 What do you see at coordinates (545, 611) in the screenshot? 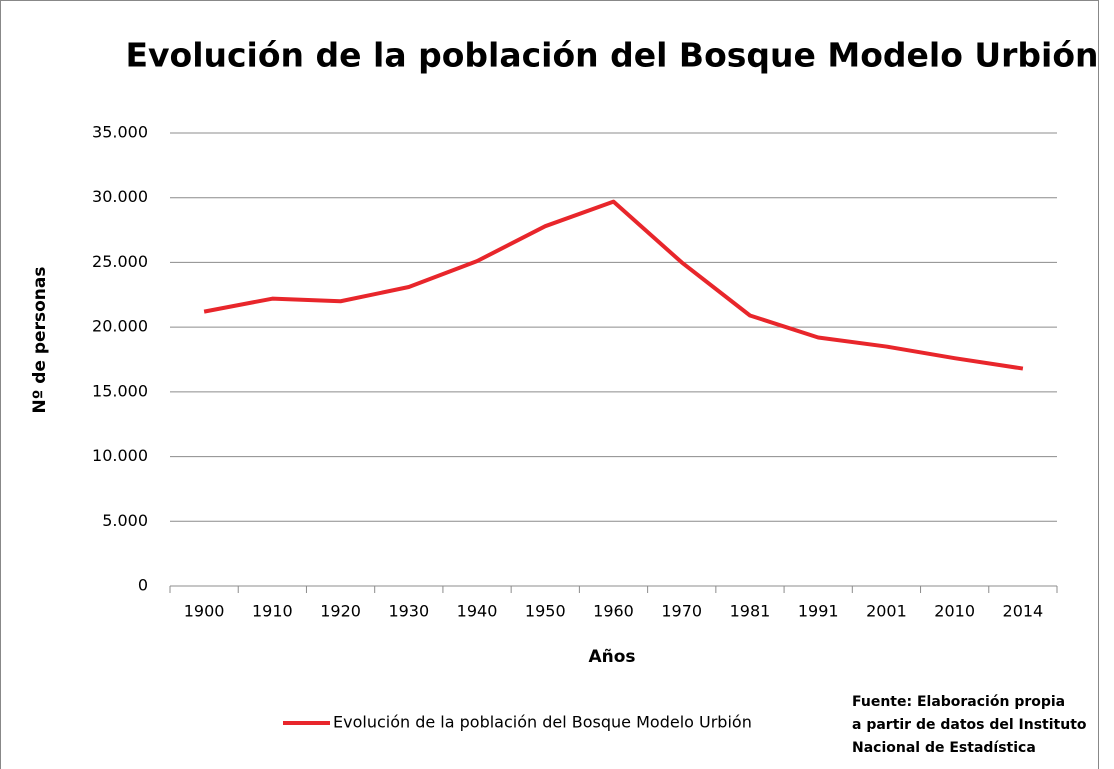
I see `x-tick-label: 1950` at bounding box center [545, 611].